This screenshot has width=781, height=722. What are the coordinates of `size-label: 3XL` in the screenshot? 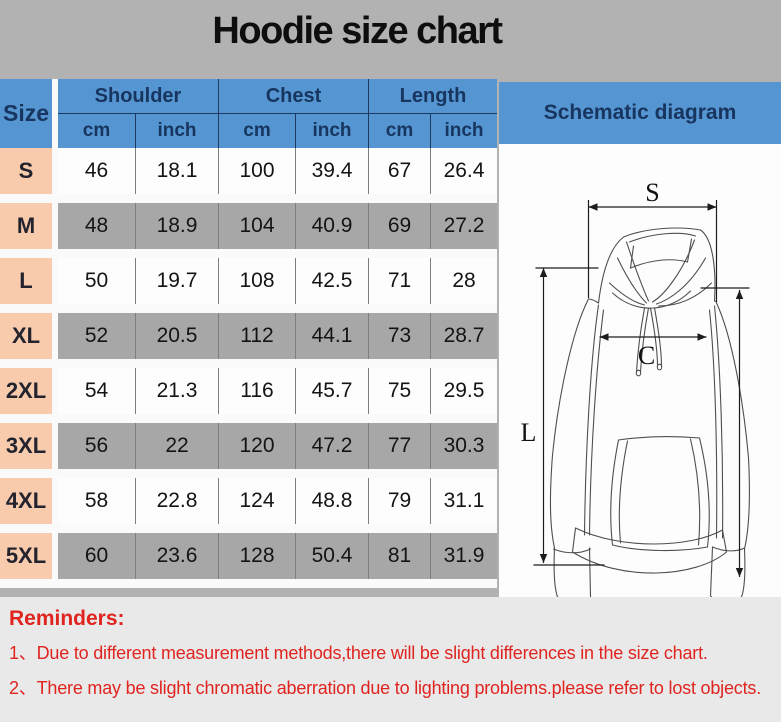 It's located at (26, 446).